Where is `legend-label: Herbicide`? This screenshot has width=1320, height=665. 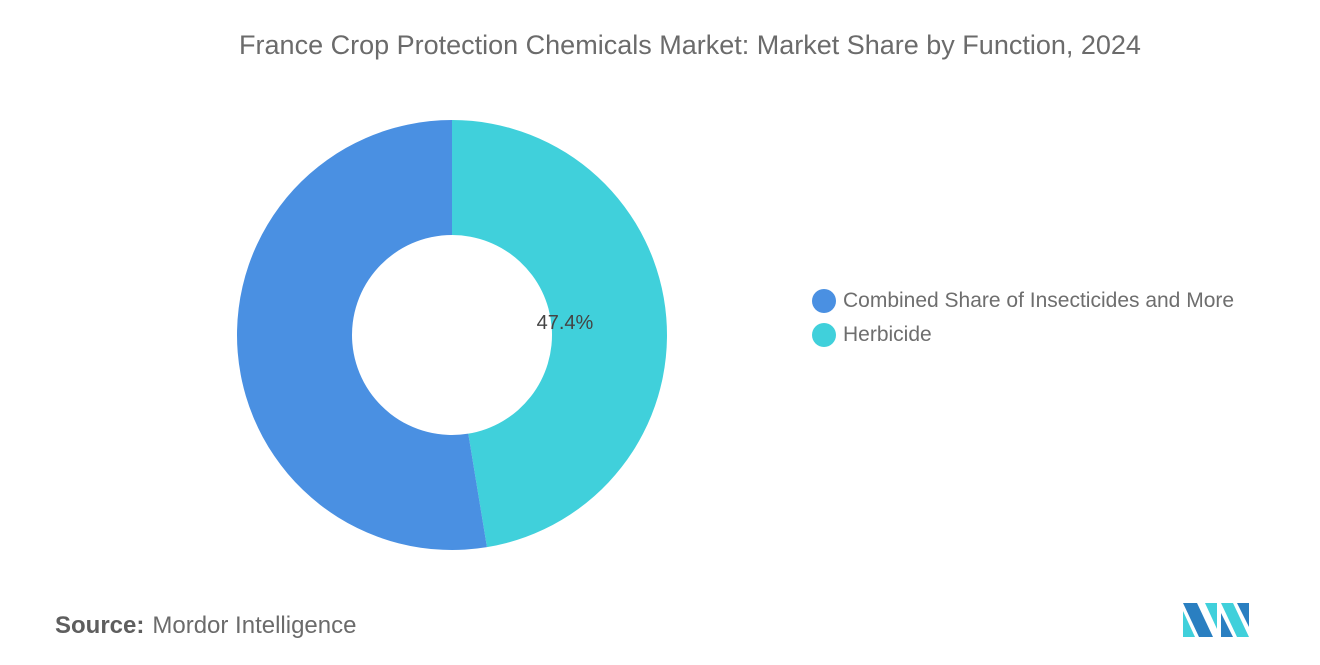
legend-label: Herbicide is located at coordinates (887, 334).